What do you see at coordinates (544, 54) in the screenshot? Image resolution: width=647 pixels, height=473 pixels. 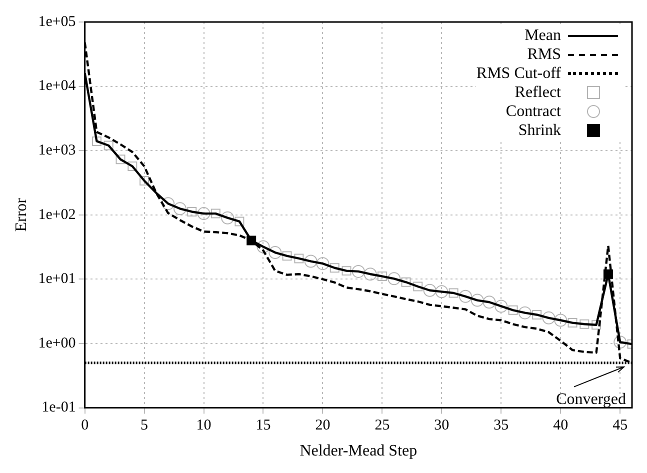 I see `legend-label: RMS` at bounding box center [544, 54].